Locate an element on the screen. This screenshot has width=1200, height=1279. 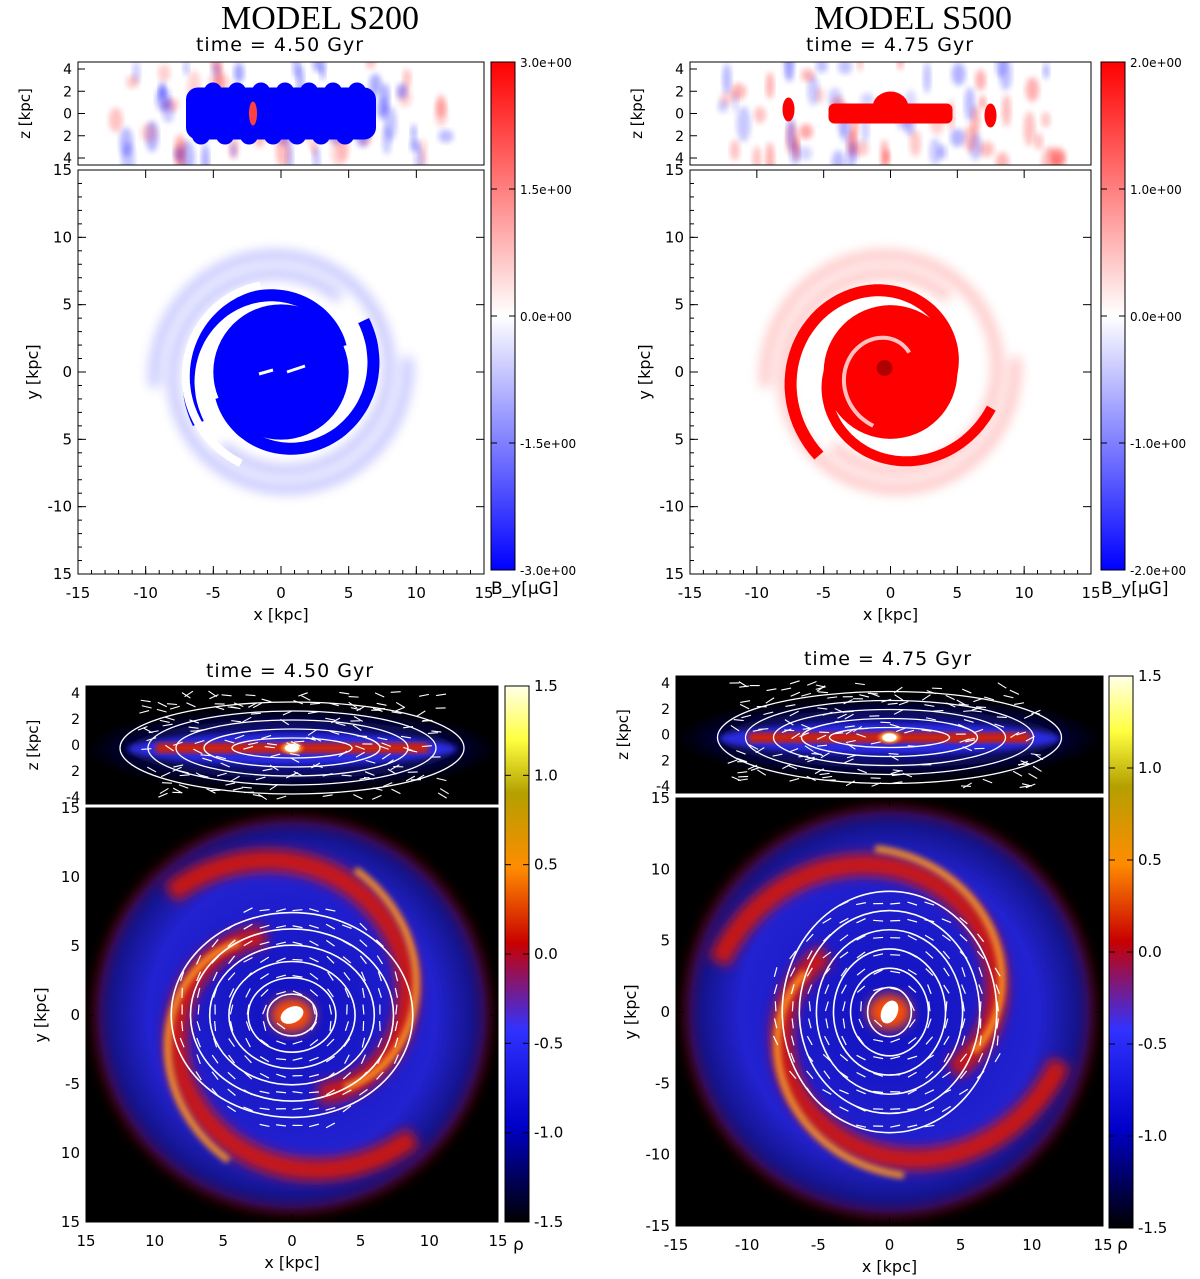
colorbar-tick-label: -0.5 is located at coordinates (1152, 1044).